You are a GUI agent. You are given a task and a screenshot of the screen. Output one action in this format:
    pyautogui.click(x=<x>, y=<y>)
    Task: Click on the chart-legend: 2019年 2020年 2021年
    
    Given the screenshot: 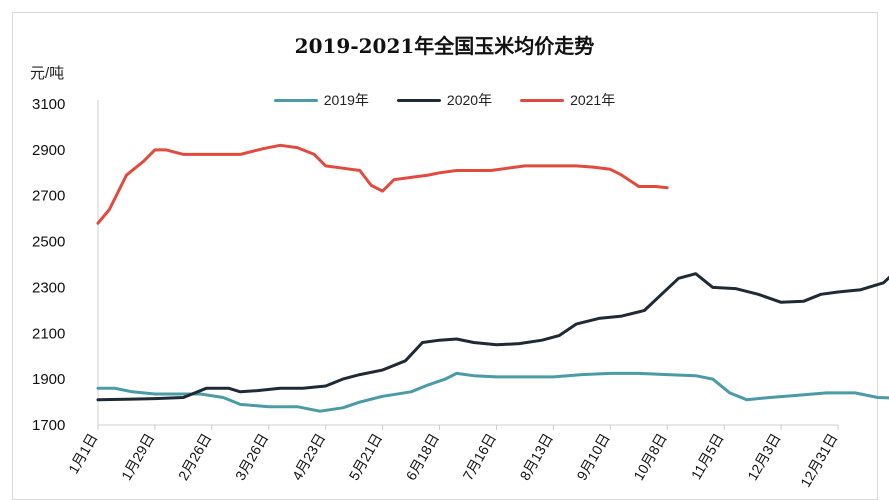 What is the action you would take?
    pyautogui.click(x=444, y=100)
    